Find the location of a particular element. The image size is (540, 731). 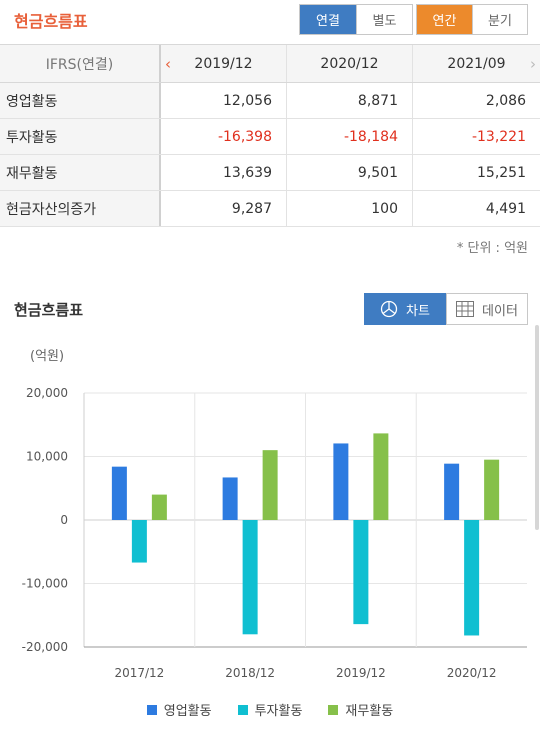

table-cell: 13,639 is located at coordinates (224, 172).